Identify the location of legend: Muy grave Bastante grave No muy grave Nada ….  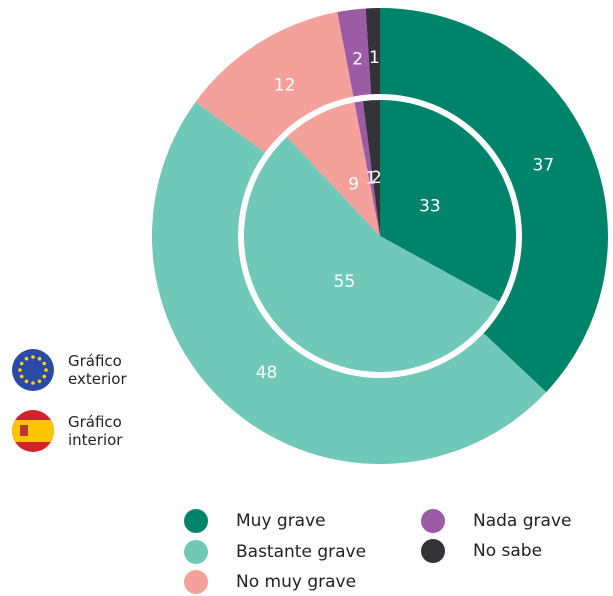
(377, 551).